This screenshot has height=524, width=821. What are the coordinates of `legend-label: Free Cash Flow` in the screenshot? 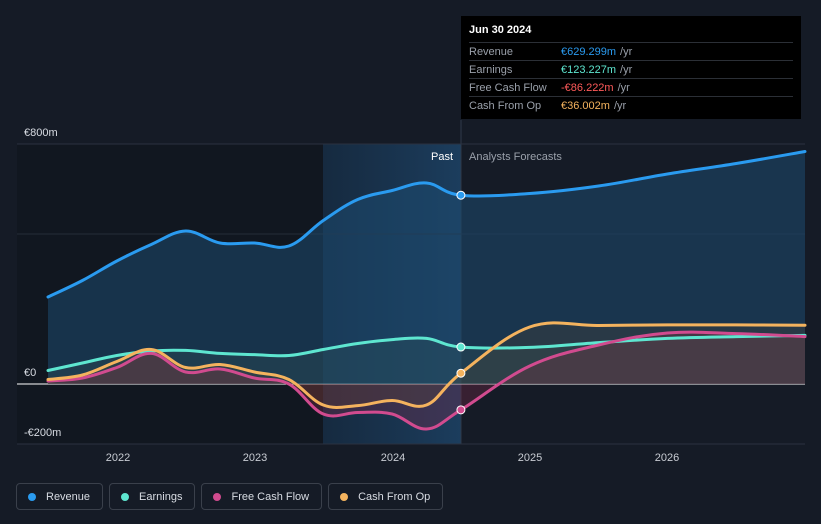 It's located at (270, 496).